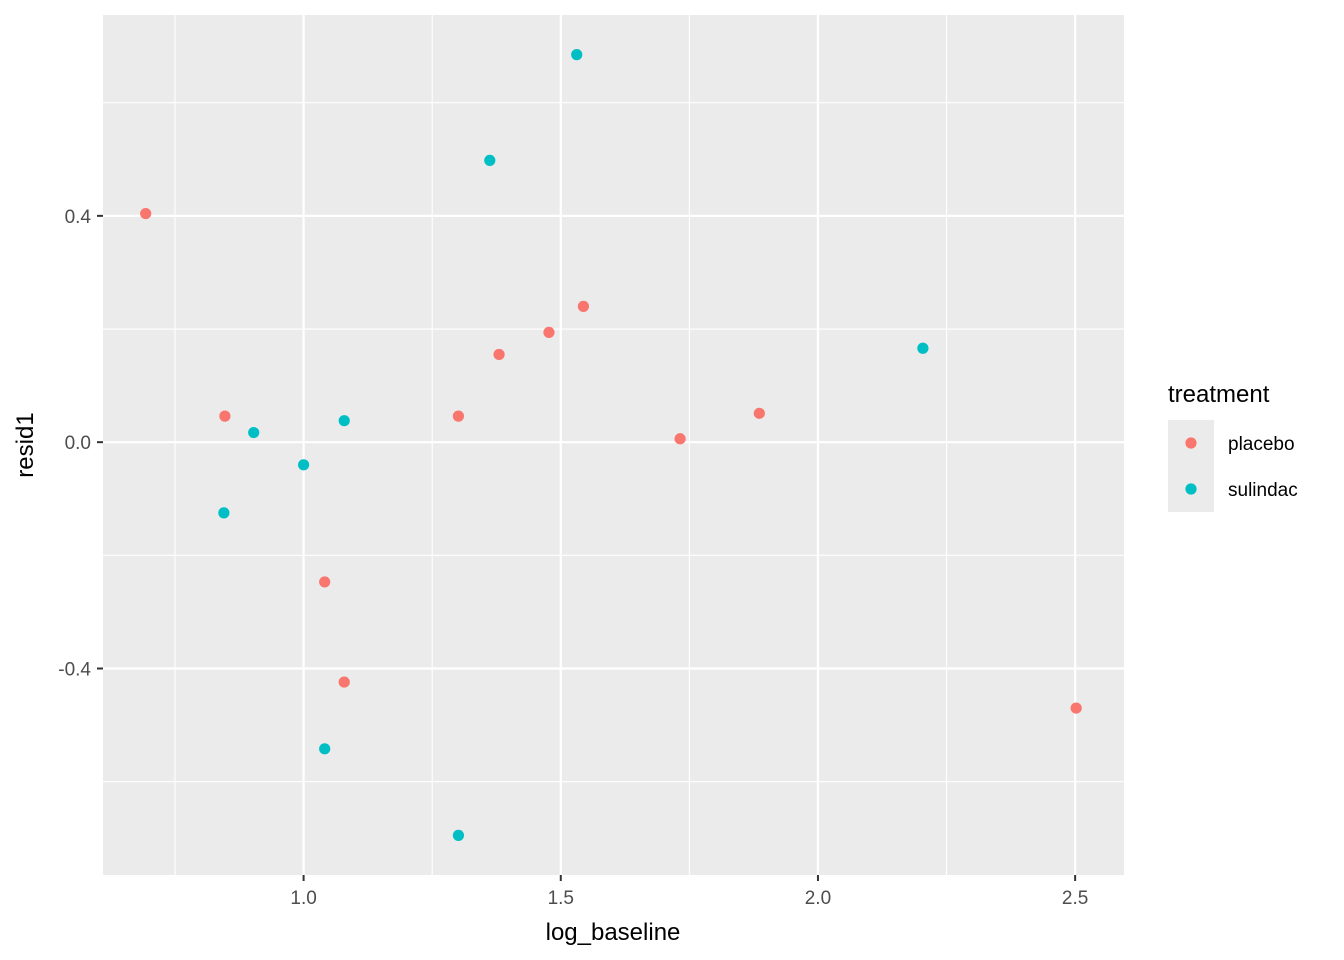 This screenshot has height=960, width=1344. I want to click on legend-label-placebo: placebo, so click(1261, 444).